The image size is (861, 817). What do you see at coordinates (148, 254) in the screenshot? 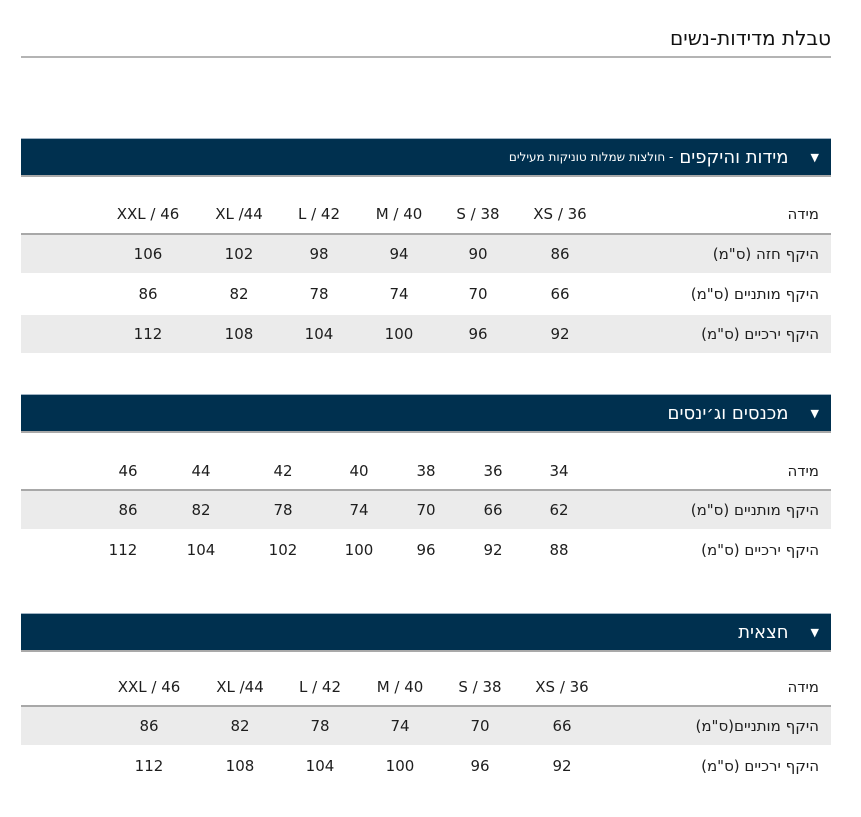
I see `cell-value: 106` at bounding box center [148, 254].